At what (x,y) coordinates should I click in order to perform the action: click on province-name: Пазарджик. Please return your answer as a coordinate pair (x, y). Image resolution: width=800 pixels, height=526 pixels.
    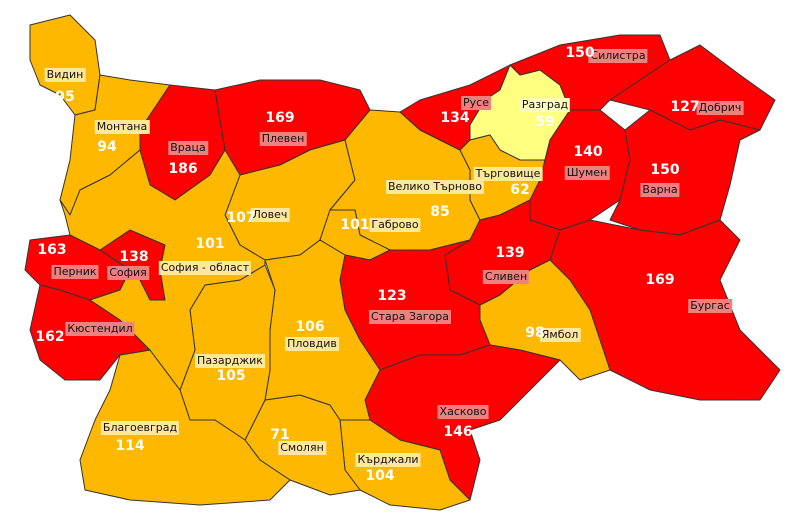
    Looking at the image, I should click on (230, 361).